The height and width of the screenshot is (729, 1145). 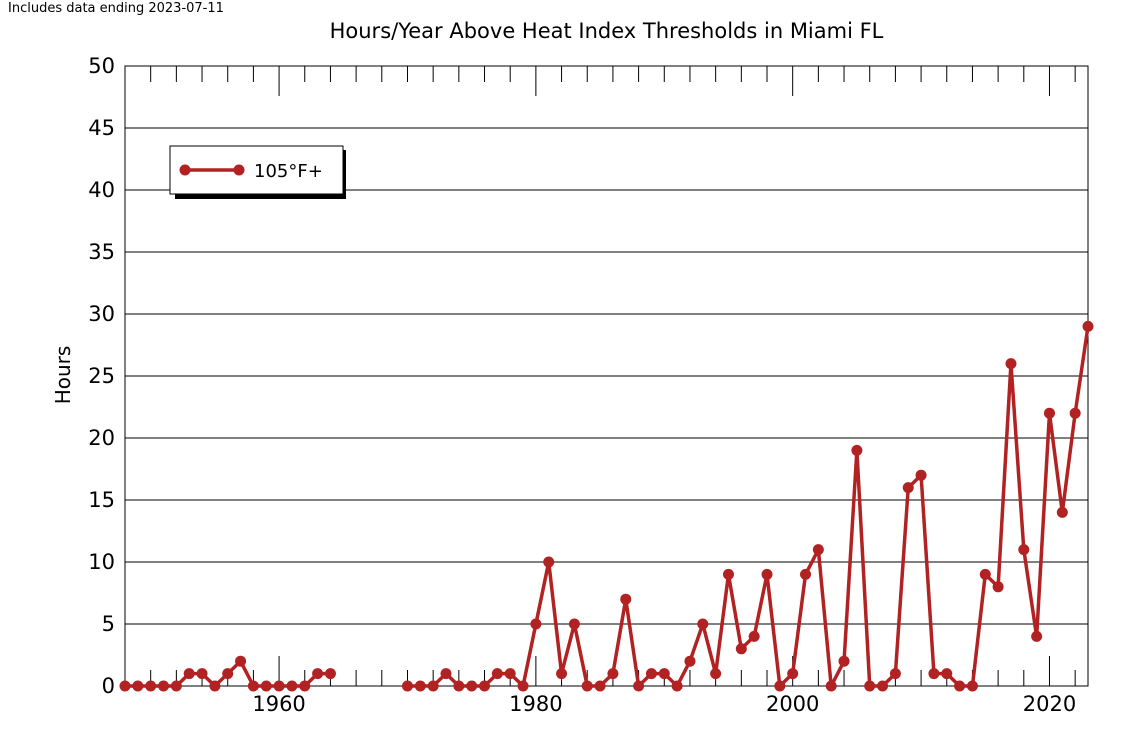 I want to click on legend: 105°F+, so click(x=257, y=172).